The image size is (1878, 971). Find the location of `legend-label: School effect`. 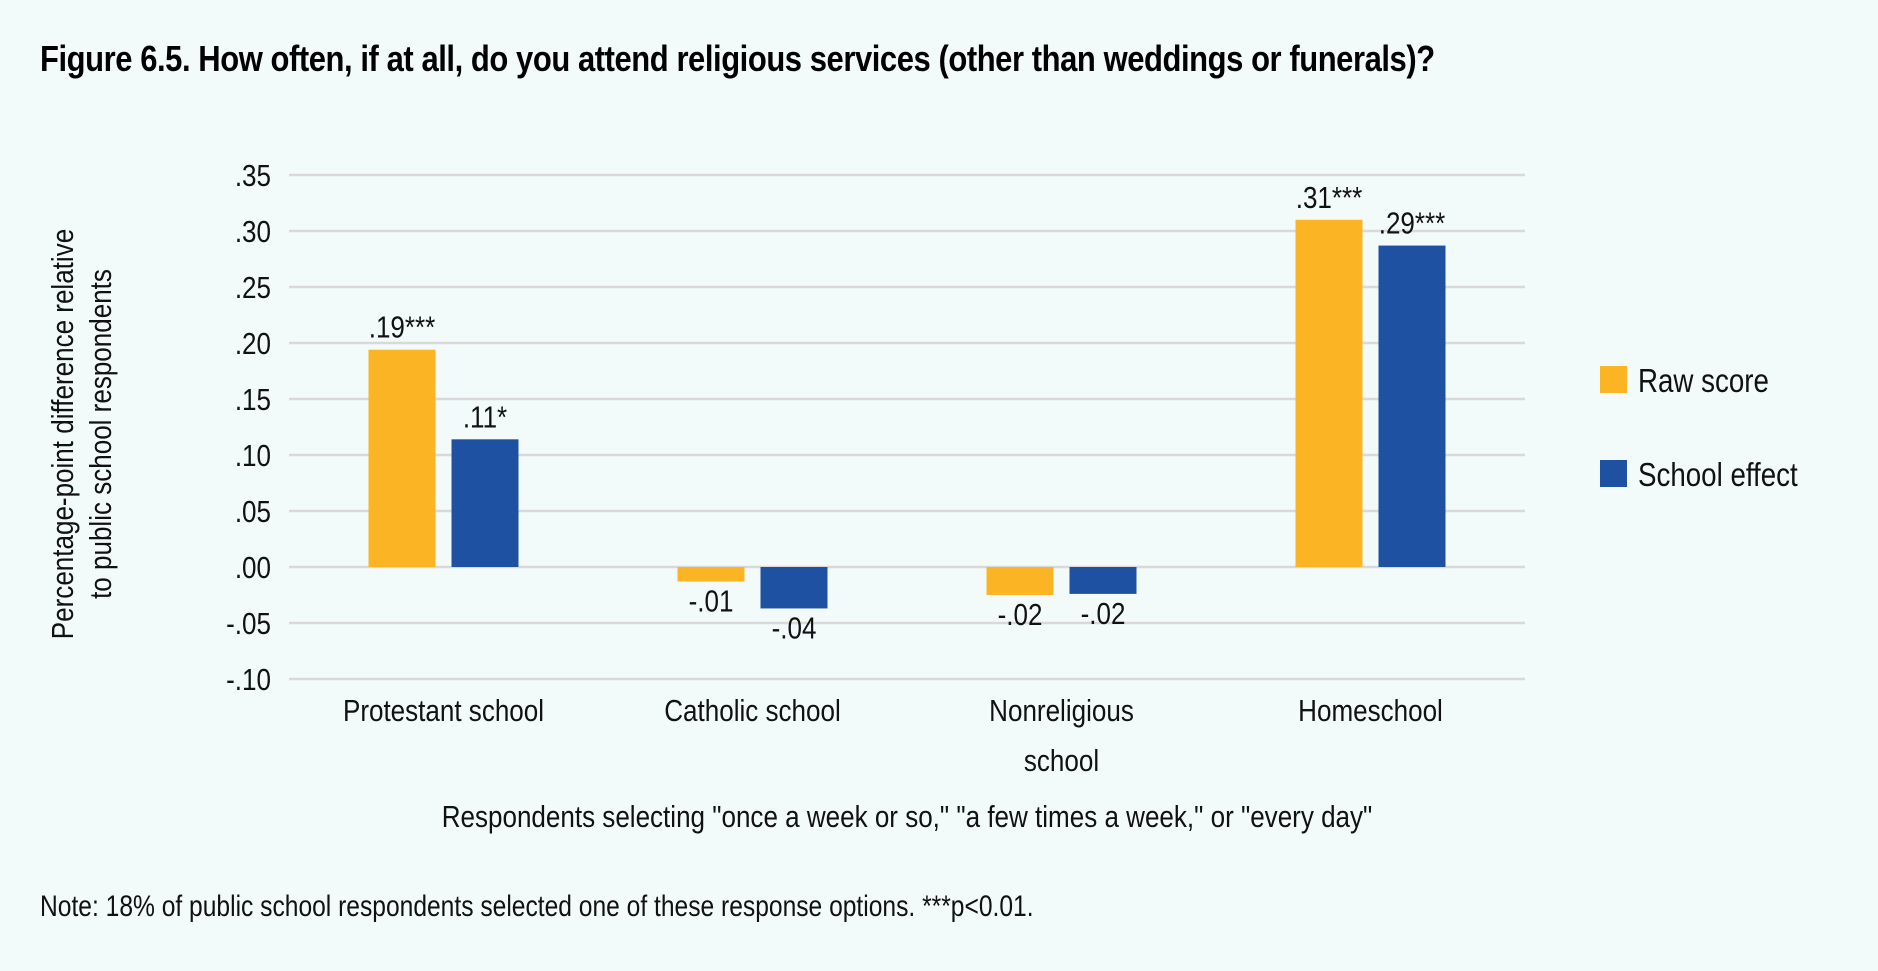

legend-label: School effect is located at coordinates (1718, 475).